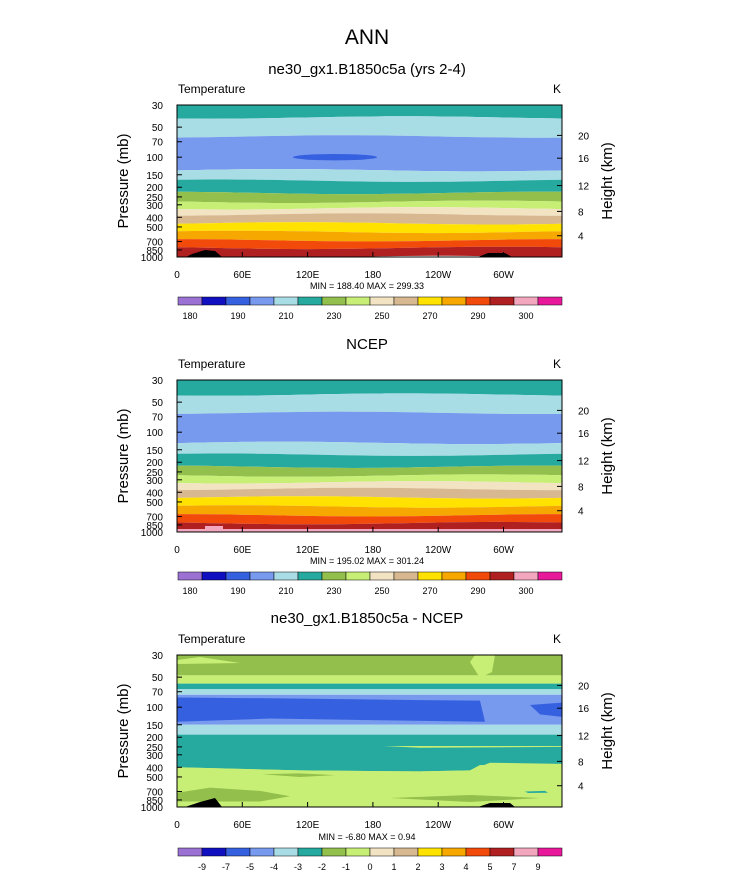 This screenshot has height=888, width=733. What do you see at coordinates (158, 381) in the screenshot?
I see `y-tick-label: 30` at bounding box center [158, 381].